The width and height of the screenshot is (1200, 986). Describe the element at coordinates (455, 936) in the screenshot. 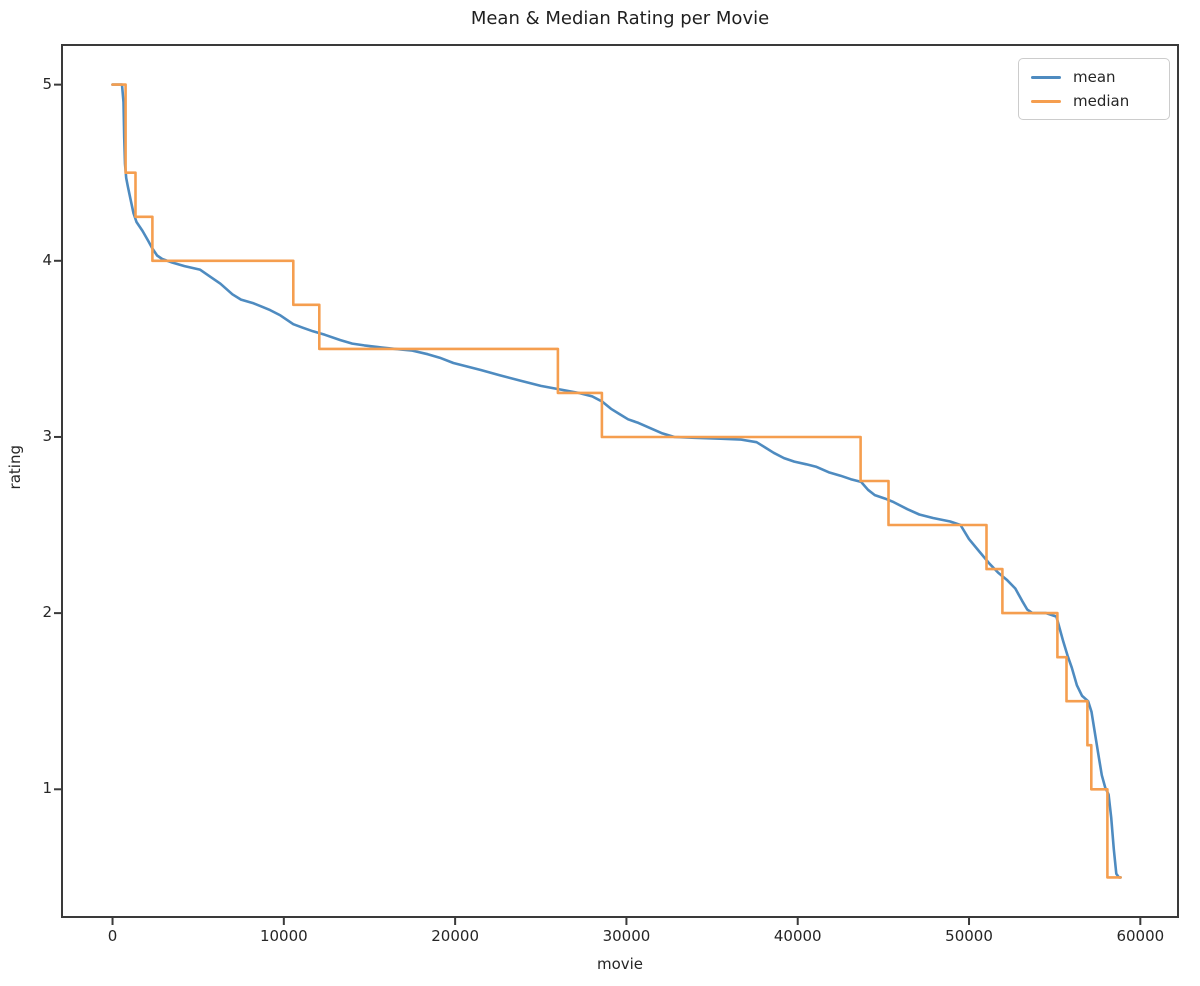

I see `x-tick-label: 20000` at that location.